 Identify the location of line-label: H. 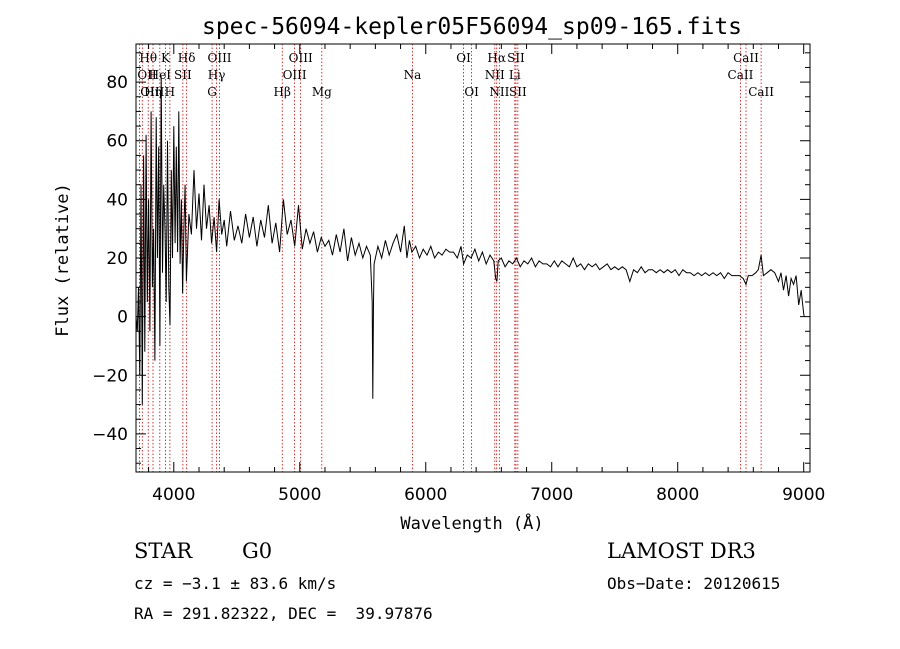
(170, 92).